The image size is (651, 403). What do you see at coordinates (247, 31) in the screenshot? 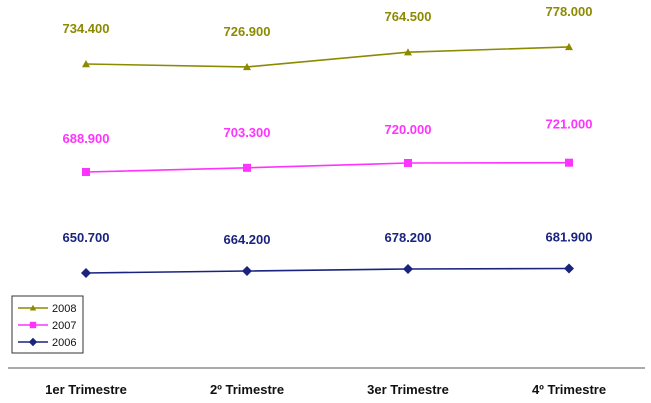
I see `data-label-2008-2: 726.900` at bounding box center [247, 31].